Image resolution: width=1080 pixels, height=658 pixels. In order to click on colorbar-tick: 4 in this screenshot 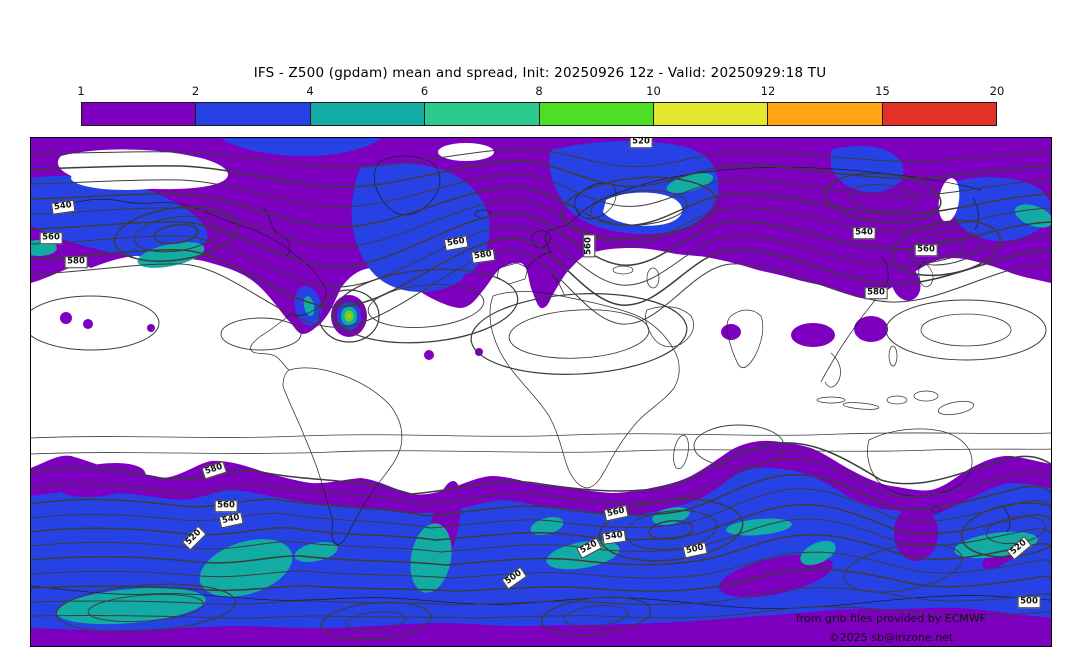, I will do `click(310, 91)`.